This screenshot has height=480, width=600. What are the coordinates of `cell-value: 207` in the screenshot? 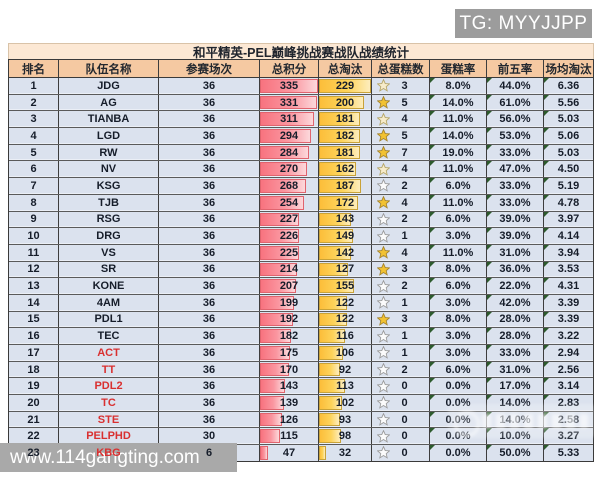 It's located at (289, 286).